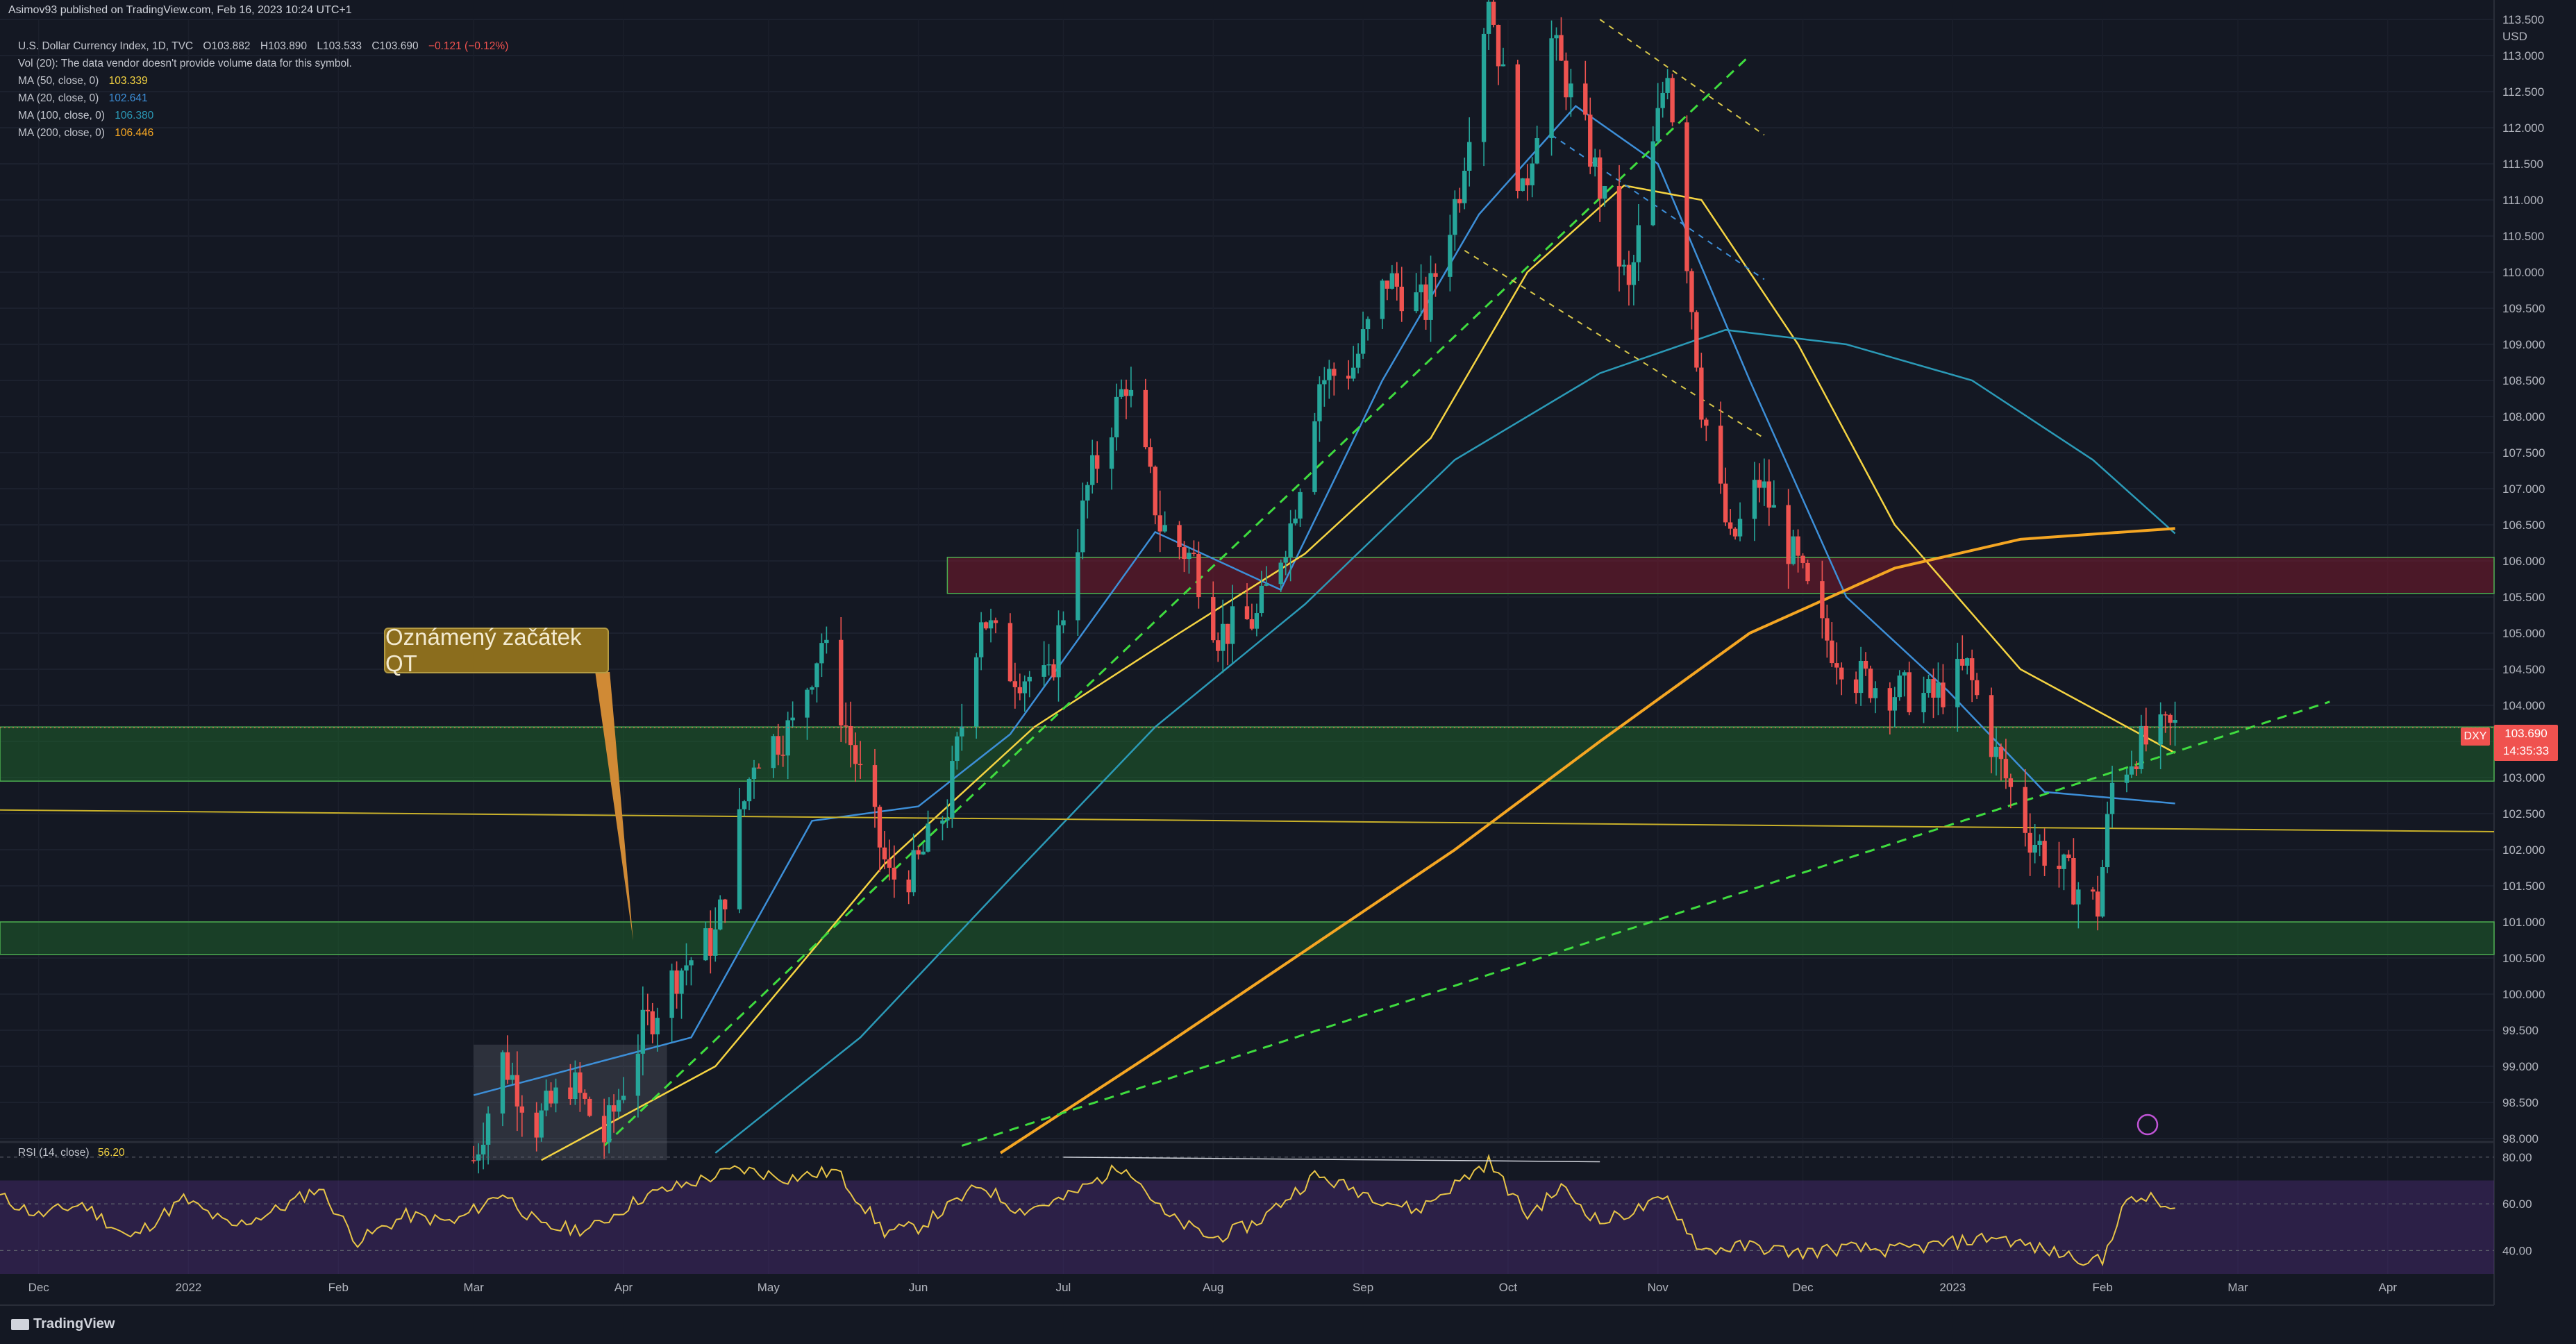  Describe the element at coordinates (1247, 1227) in the screenshot. I see `rsi-band` at that location.